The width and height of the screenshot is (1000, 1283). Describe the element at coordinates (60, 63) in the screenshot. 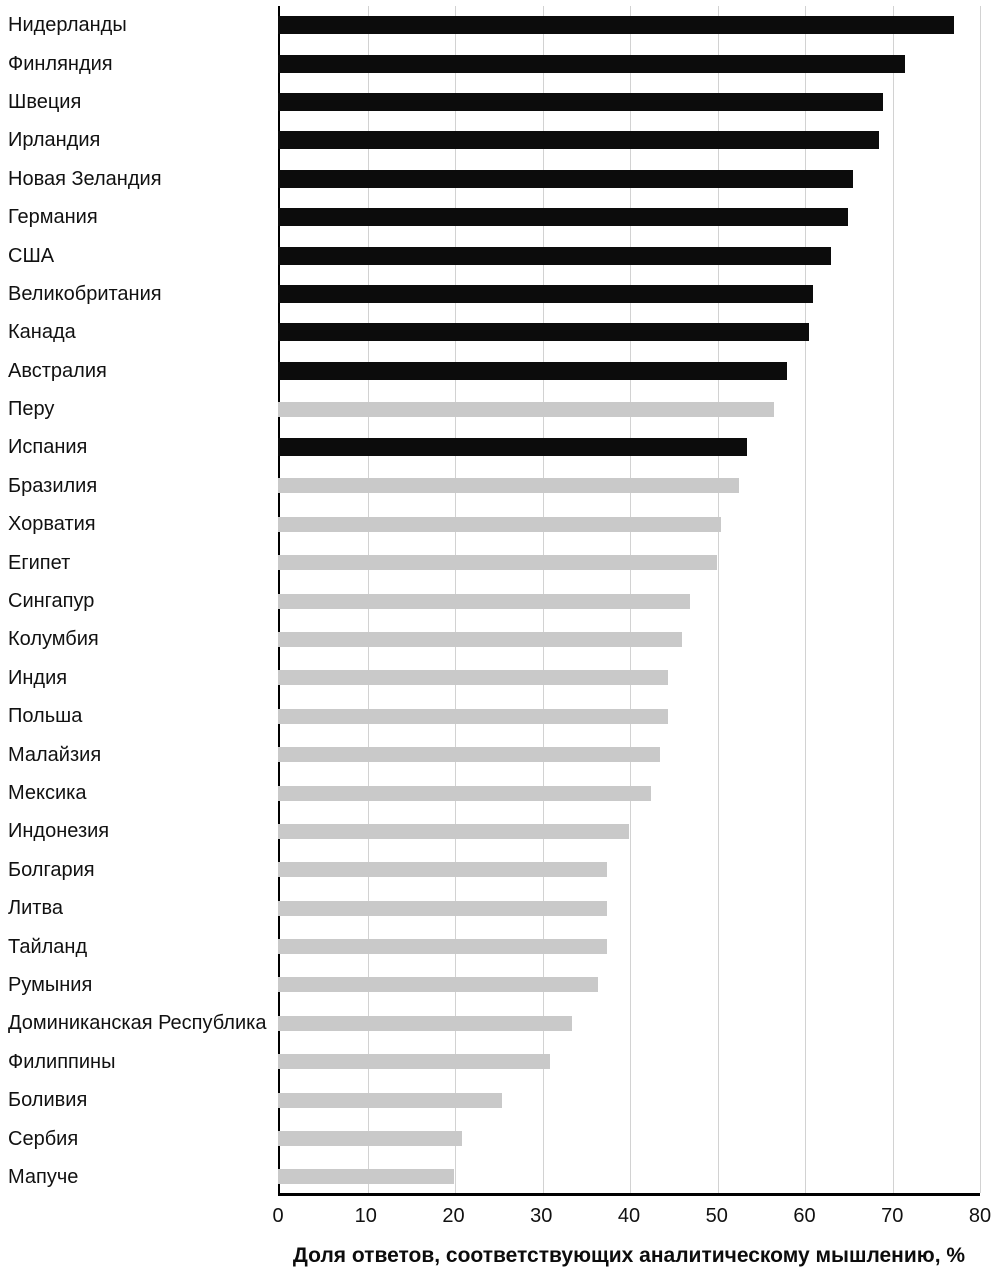

I see `country-label: Финляндия` at that location.